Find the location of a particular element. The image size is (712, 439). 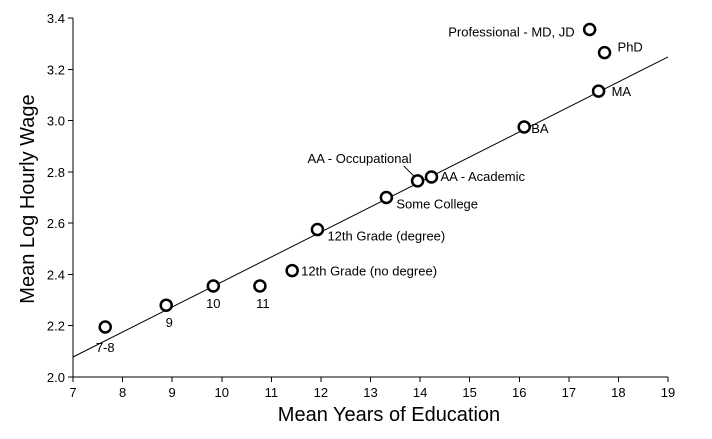

point-label: 11 is located at coordinates (263, 303).